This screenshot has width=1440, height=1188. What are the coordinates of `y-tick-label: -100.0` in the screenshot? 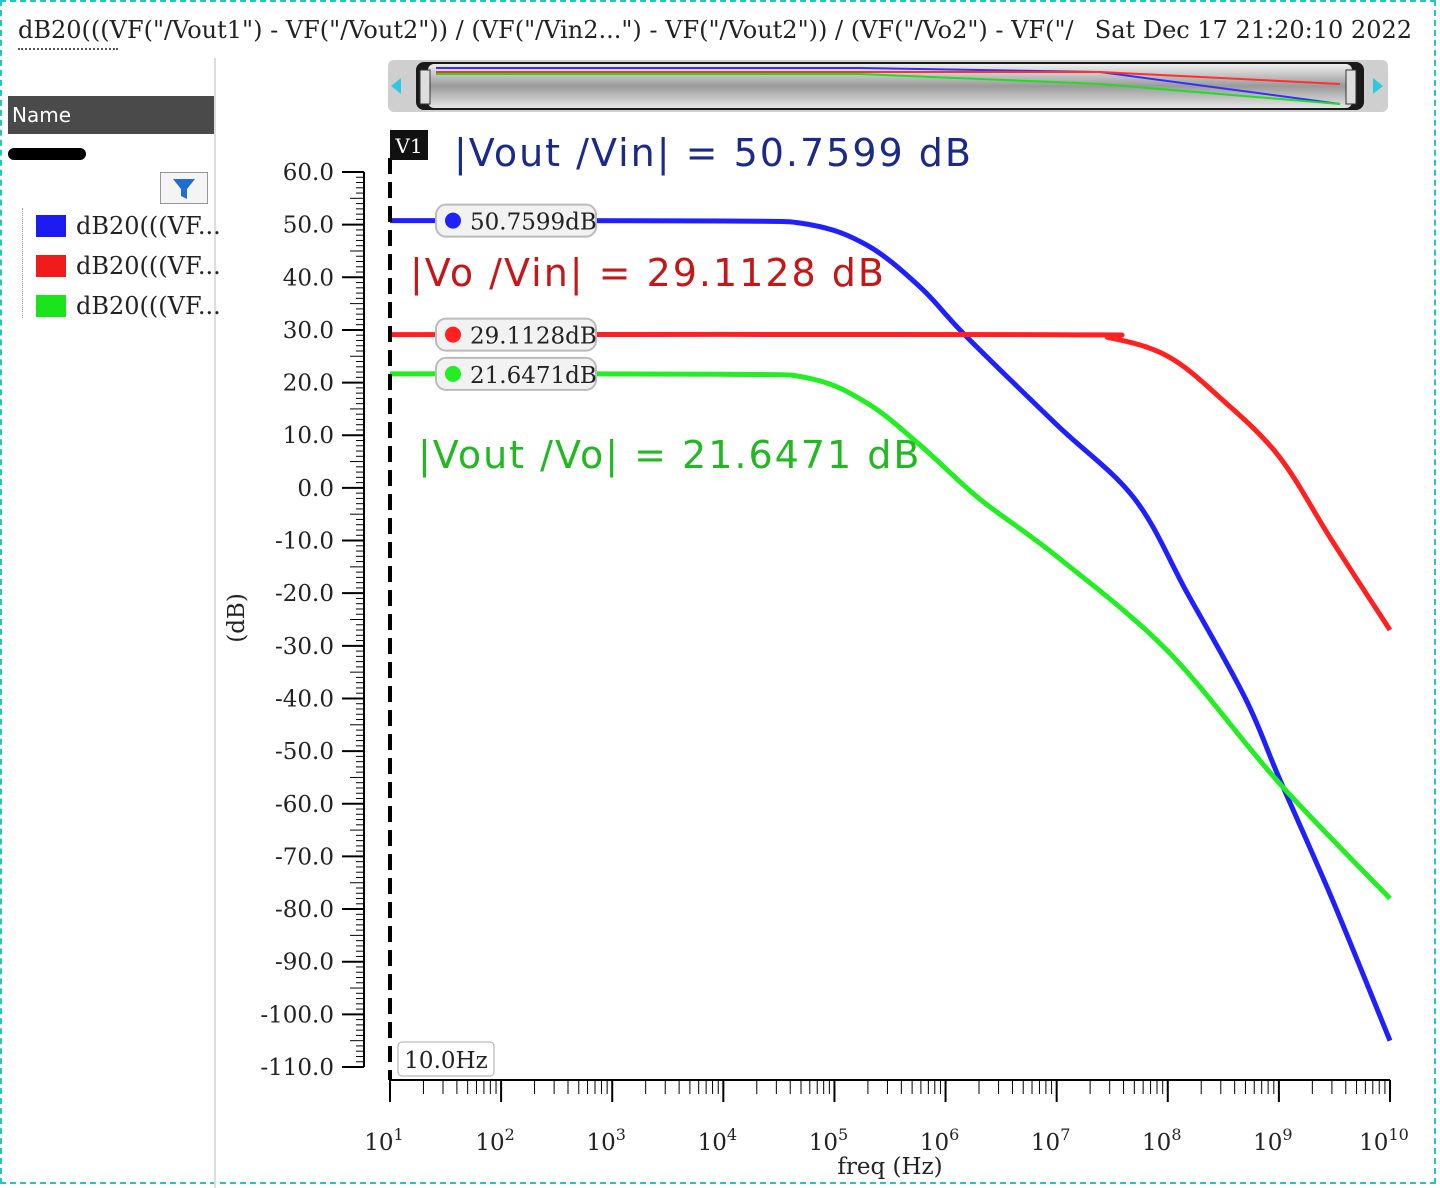 It's located at (297, 1015).